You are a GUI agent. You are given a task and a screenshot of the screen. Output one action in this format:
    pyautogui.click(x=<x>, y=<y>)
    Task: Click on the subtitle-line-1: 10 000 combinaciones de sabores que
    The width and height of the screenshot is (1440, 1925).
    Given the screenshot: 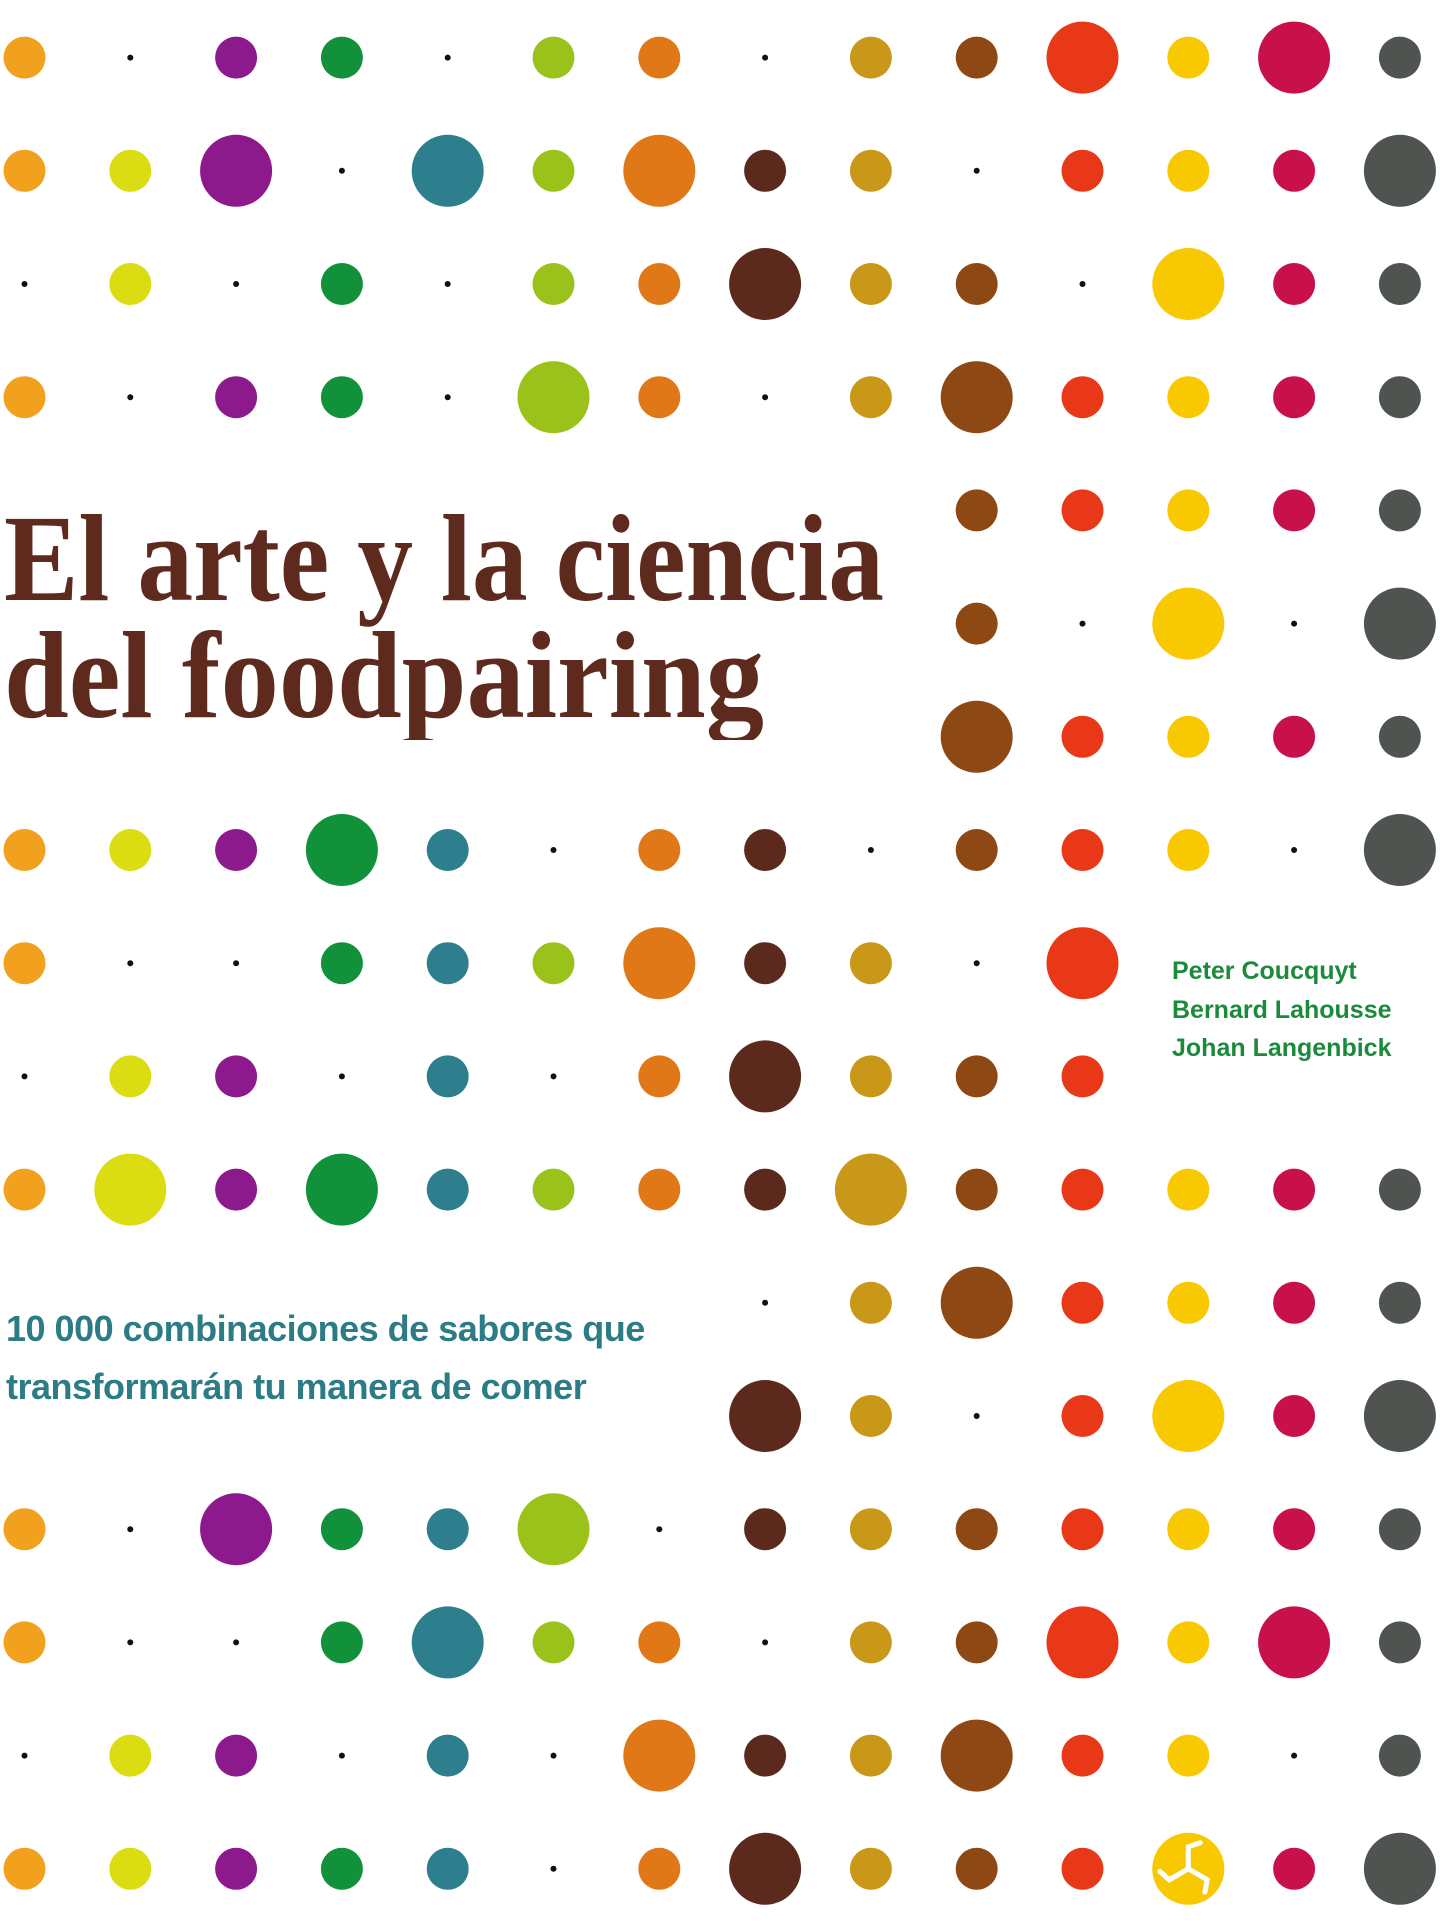 What is the action you would take?
    pyautogui.click(x=325, y=1328)
    